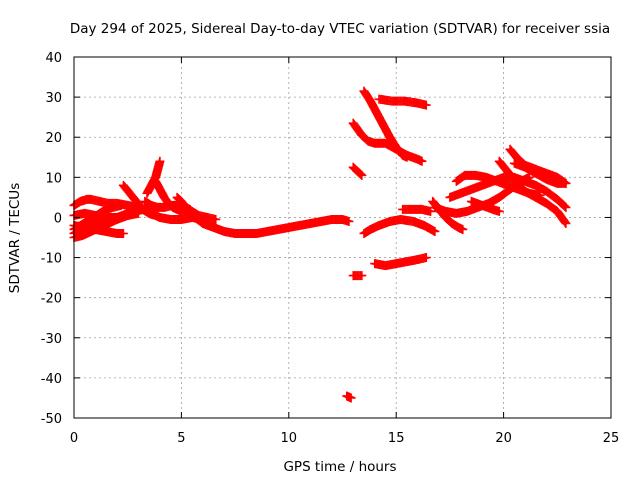 This screenshot has width=640, height=480. I want to click on y-tick-label: -20, so click(51, 299).